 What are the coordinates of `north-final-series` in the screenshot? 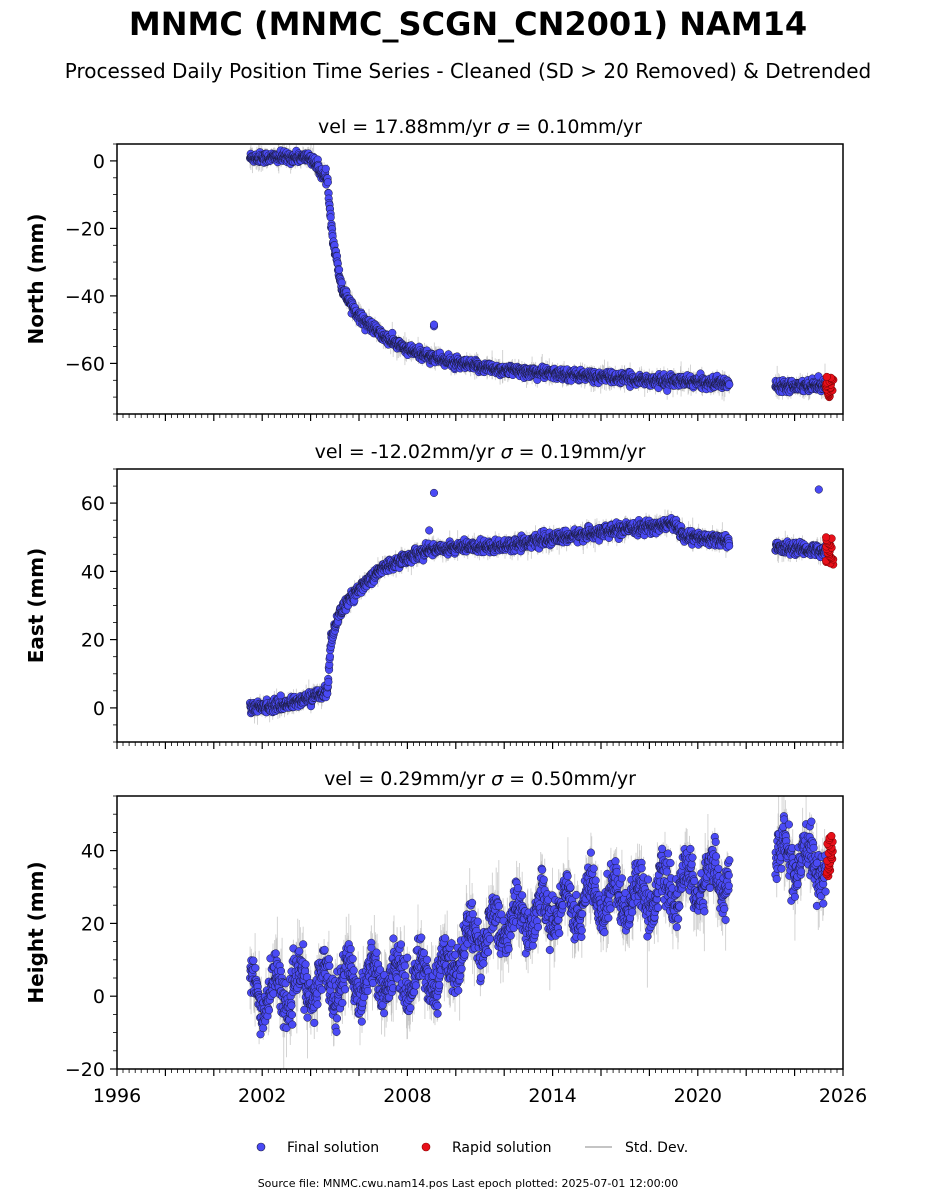 It's located at (538, 271).